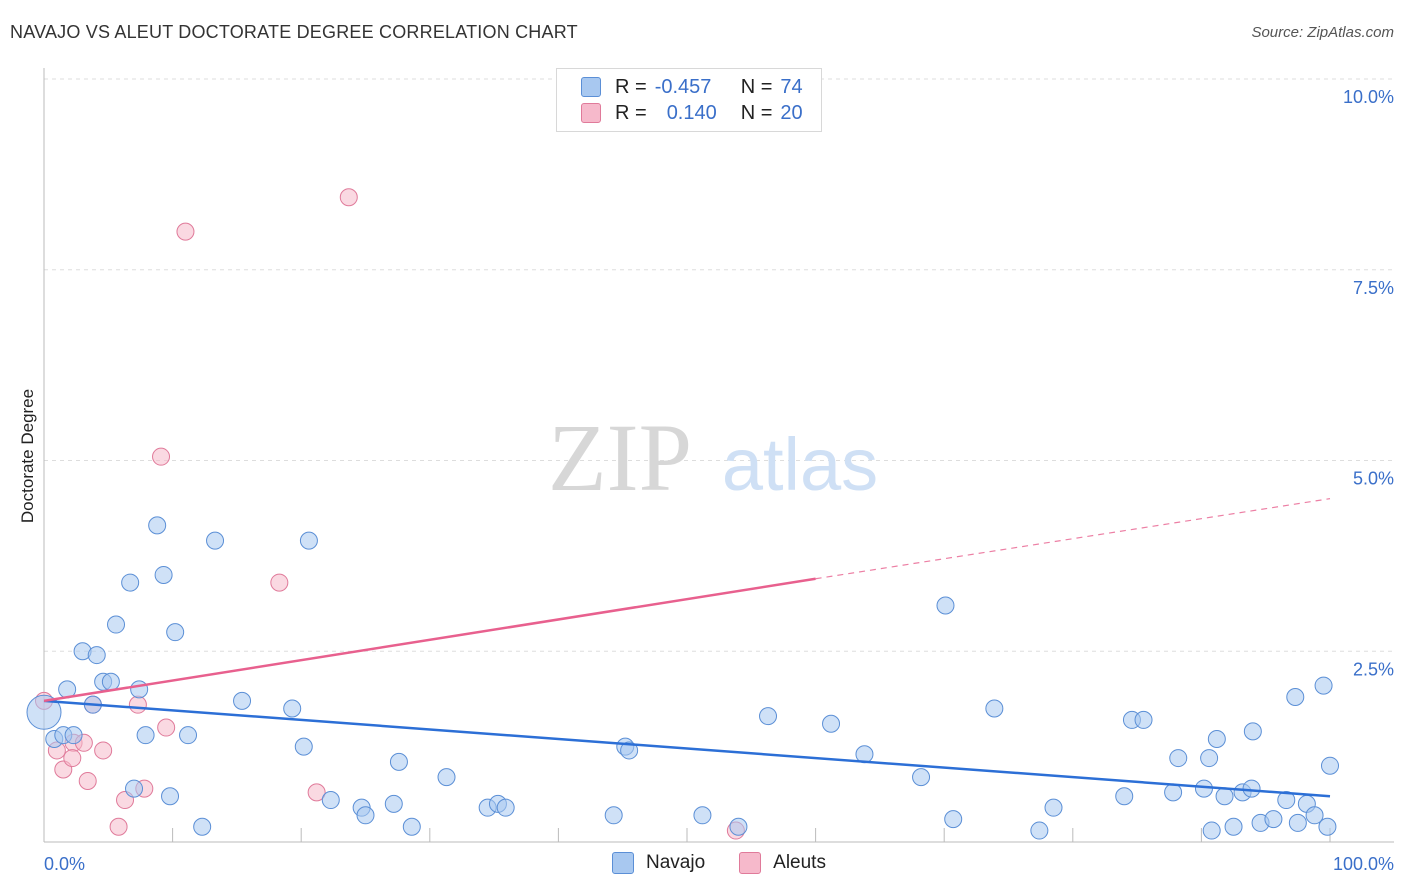  I want to click on x-tick-label: 100.0%, so click(1363, 864).